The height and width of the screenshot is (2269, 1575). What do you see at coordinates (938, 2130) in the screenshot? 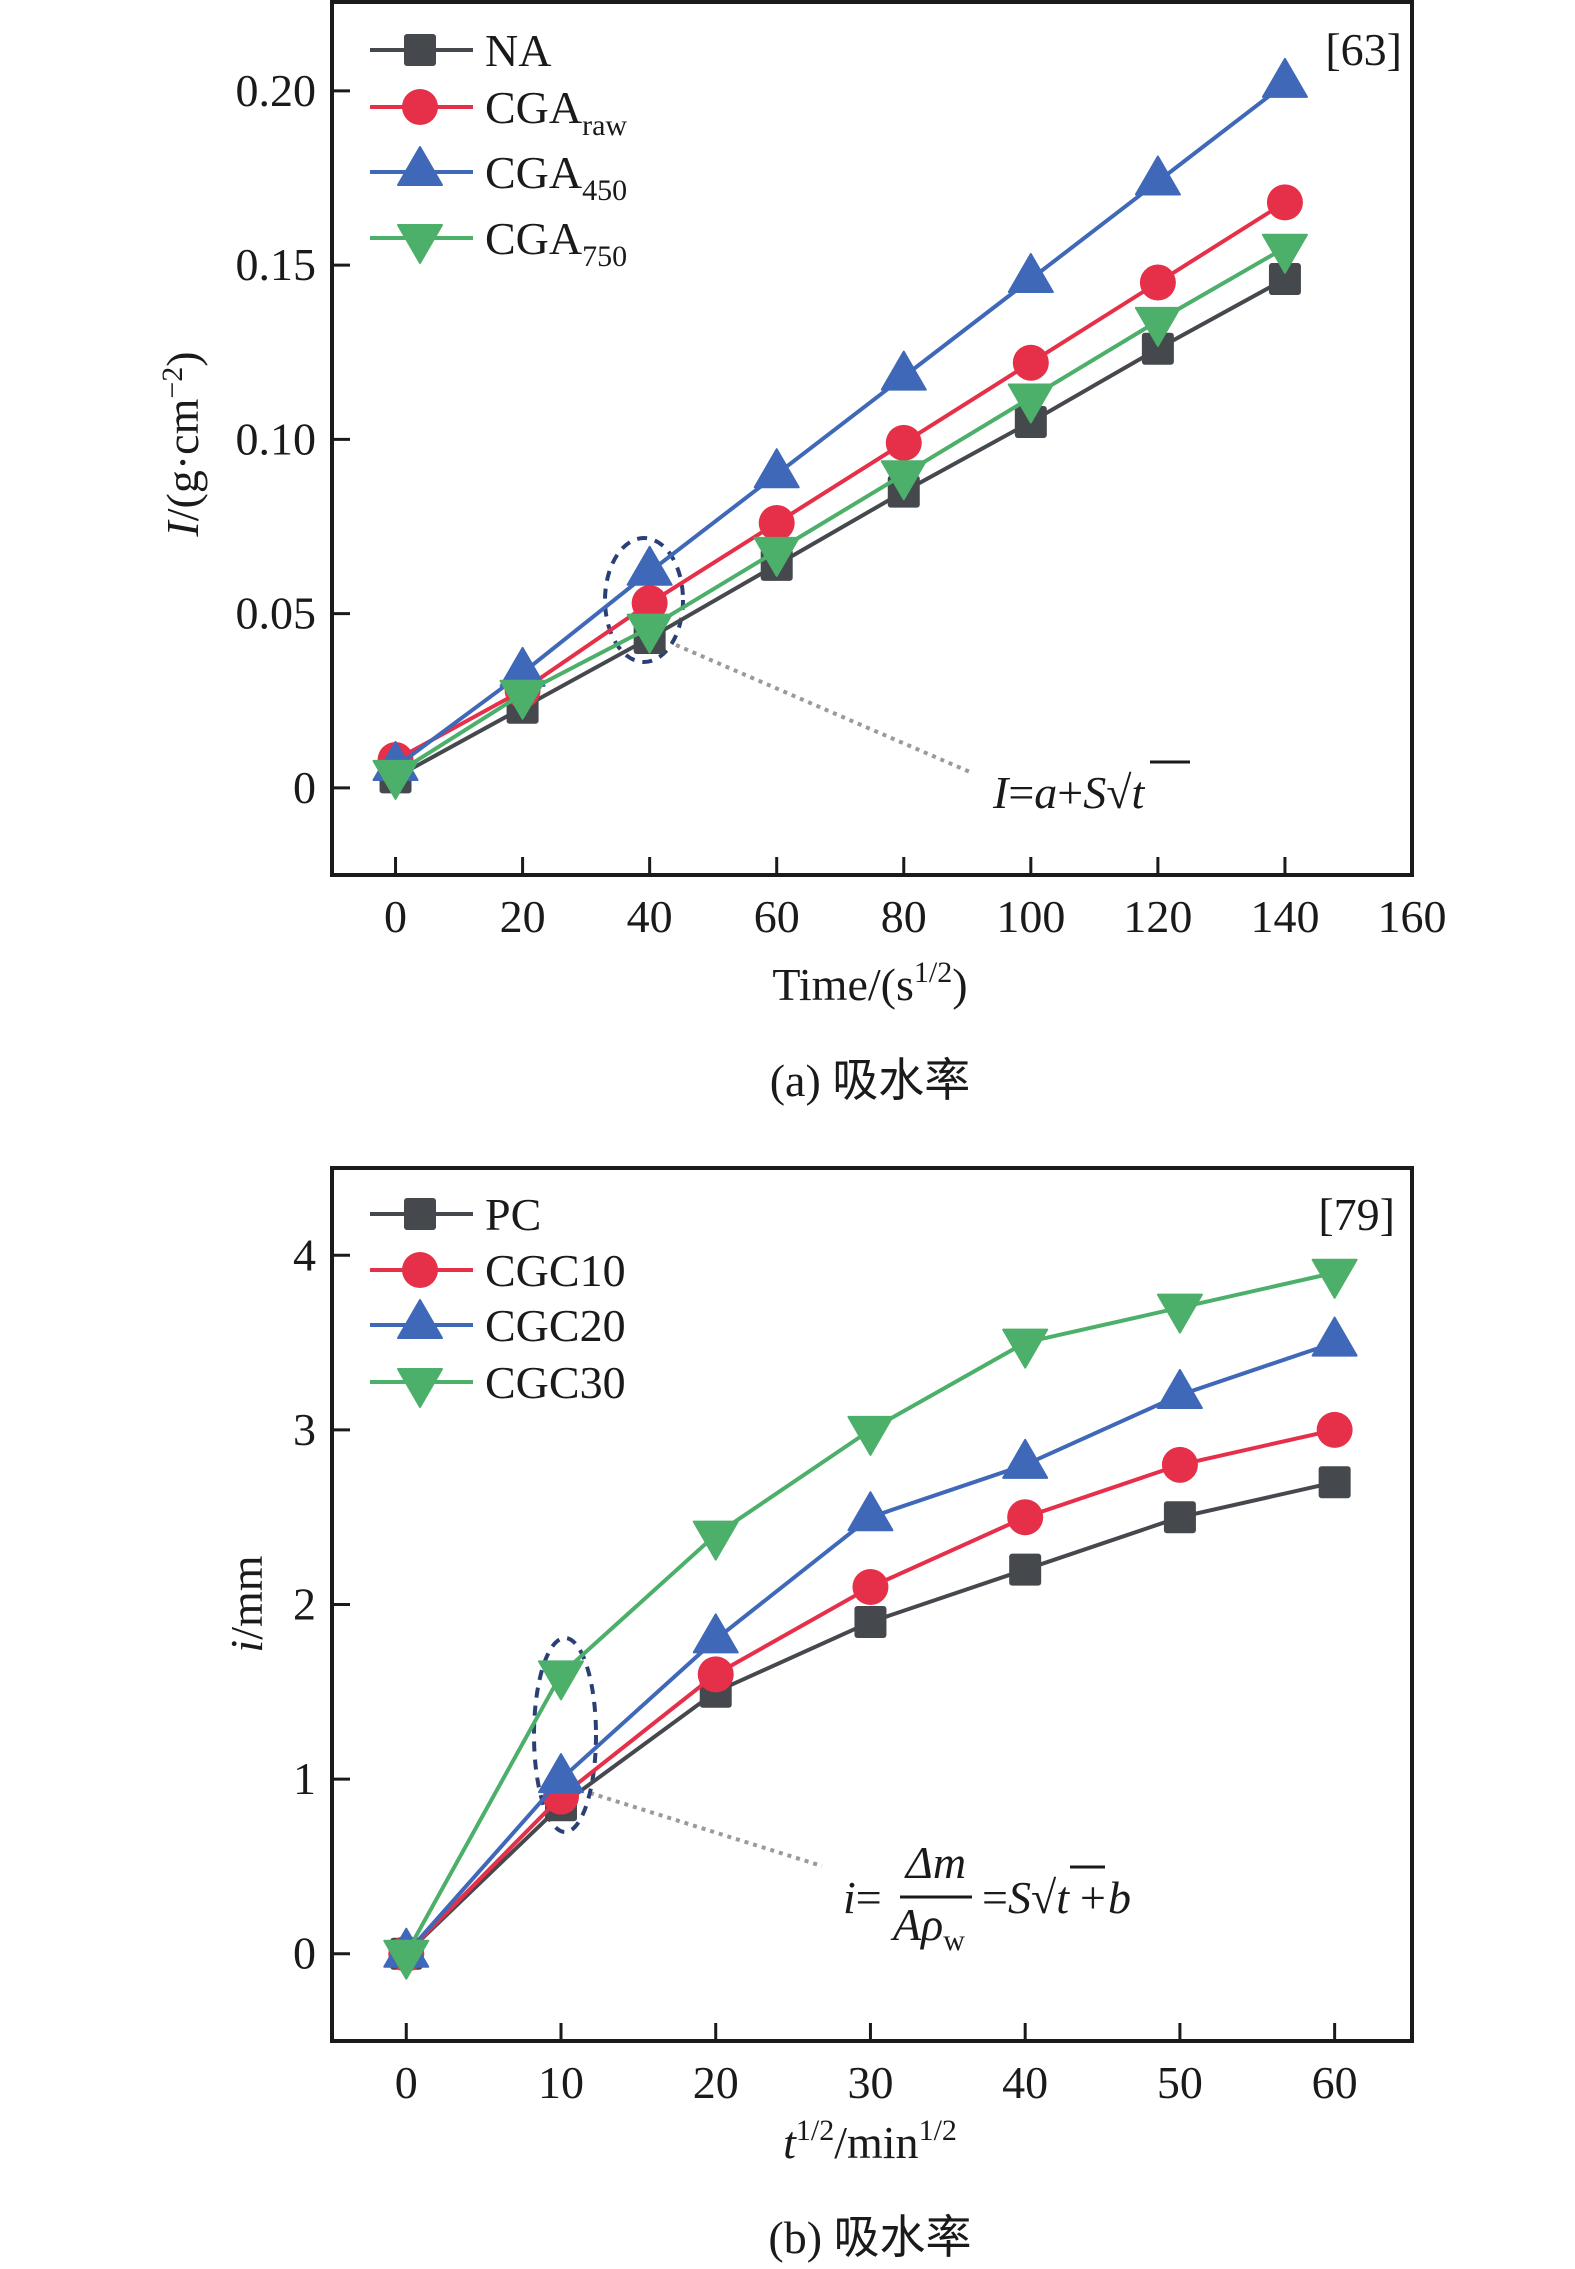
I see `x-axis-title-sup2: 1/2` at bounding box center [938, 2130].